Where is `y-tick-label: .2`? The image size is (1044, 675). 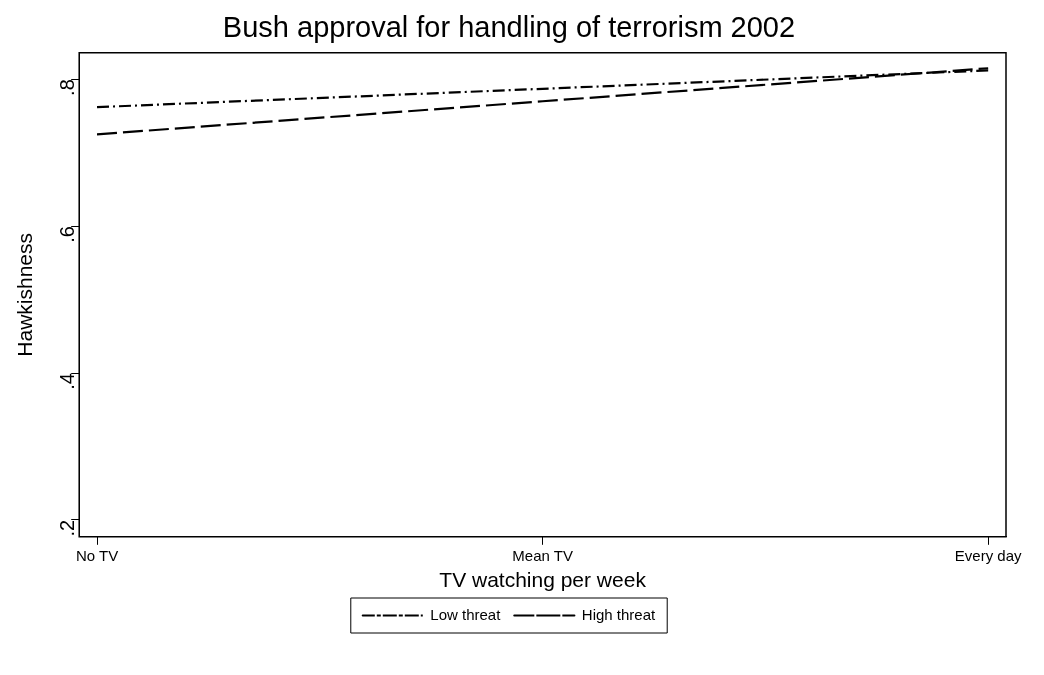 y-tick-label: .2 is located at coordinates (66, 528).